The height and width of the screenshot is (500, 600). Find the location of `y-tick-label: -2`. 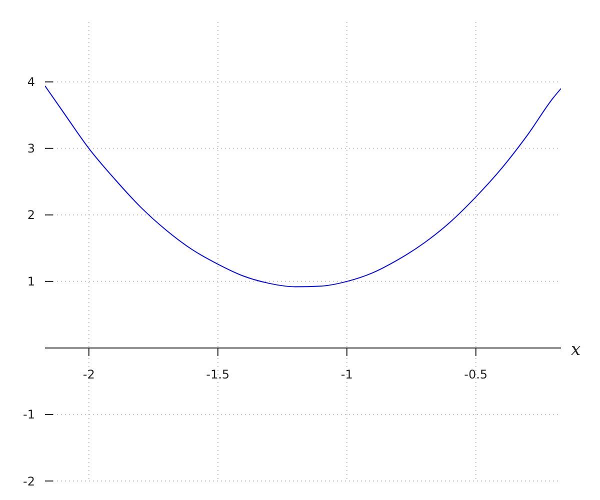

y-tick-label: -2 is located at coordinates (29, 481).